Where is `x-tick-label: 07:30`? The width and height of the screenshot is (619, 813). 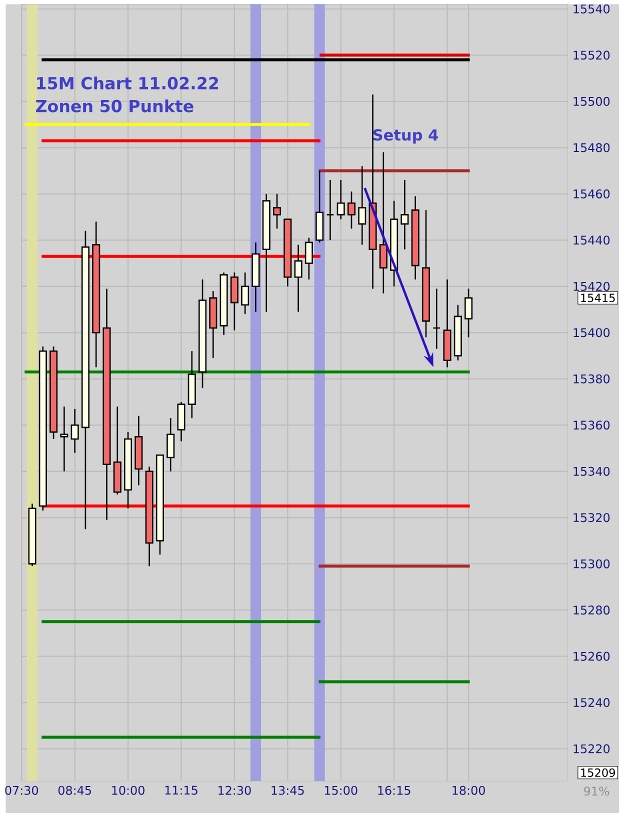 x-tick-label: 07:30 is located at coordinates (21, 790).